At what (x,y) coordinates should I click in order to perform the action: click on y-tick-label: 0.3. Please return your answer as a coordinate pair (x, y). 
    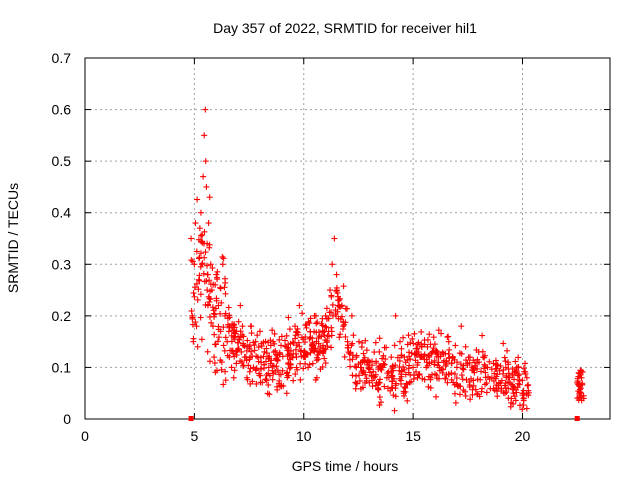
    Looking at the image, I should click on (62, 264).